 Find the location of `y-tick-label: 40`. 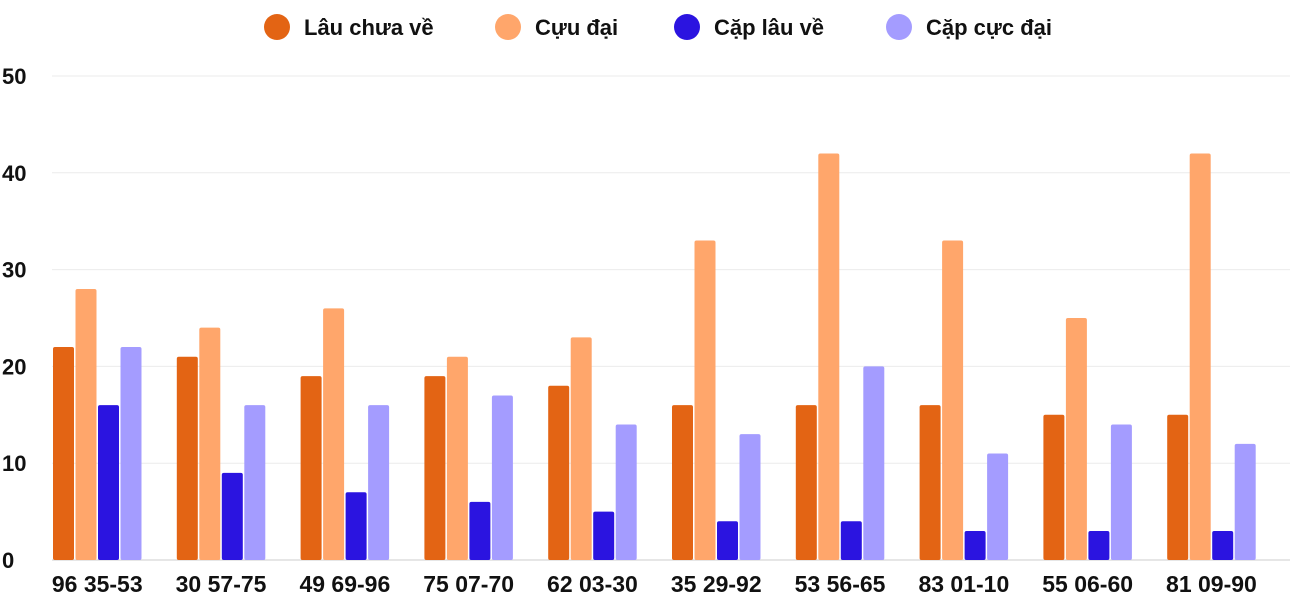

y-tick-label: 40 is located at coordinates (14, 173).